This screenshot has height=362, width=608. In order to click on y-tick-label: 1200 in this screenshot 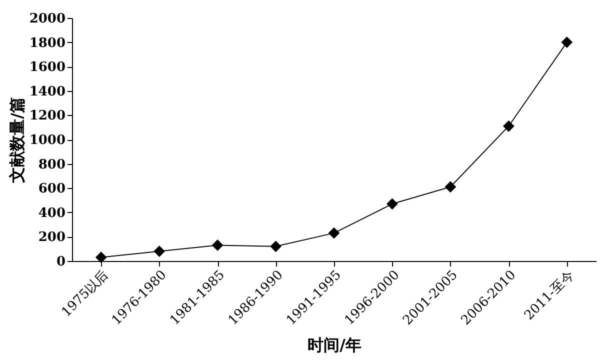, I will do `click(47, 116)`.